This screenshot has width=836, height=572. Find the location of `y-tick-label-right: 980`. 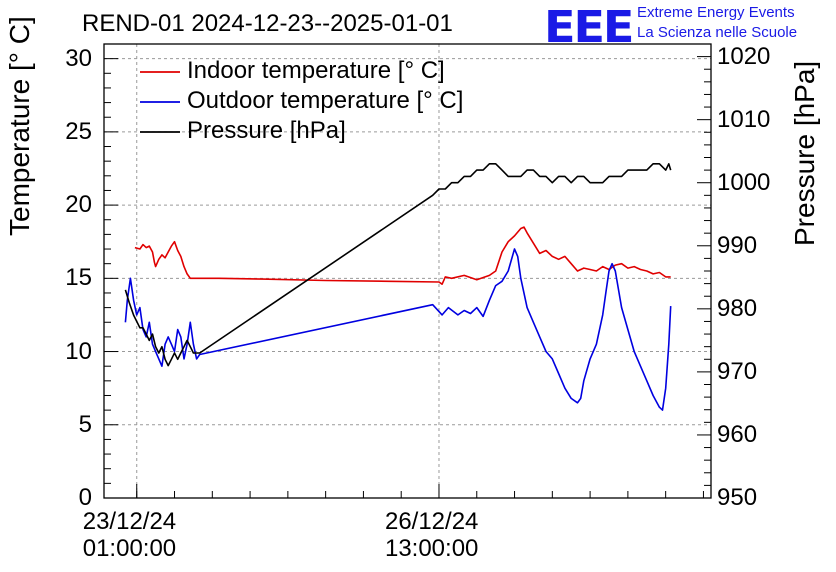

y-tick-label-right: 980 is located at coordinates (737, 308).